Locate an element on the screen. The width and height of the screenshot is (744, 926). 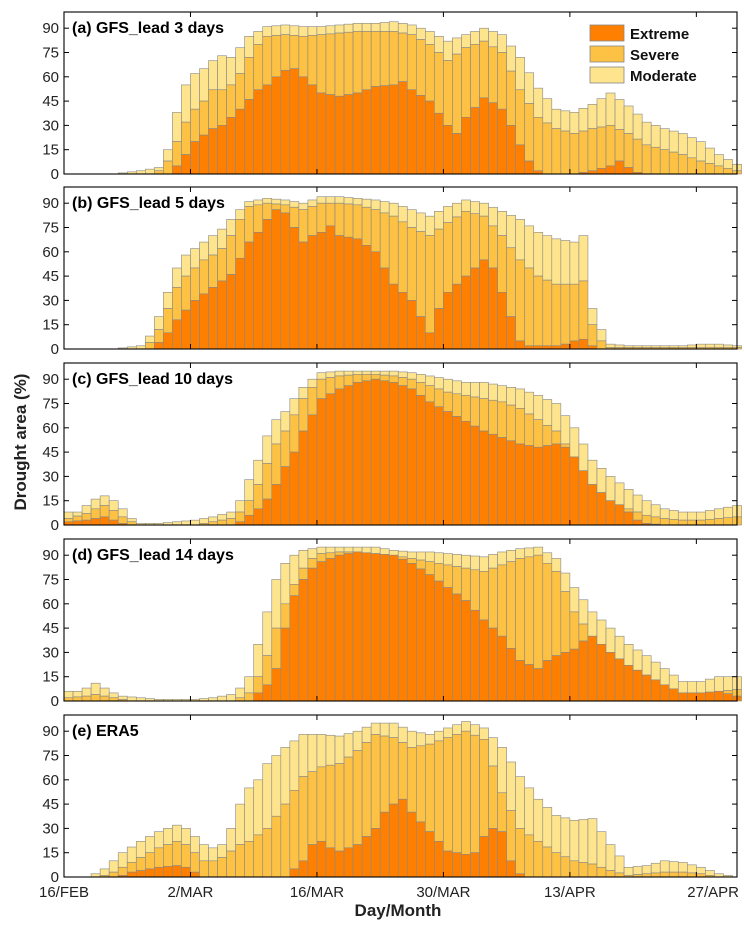
legend-swatch-moderate is located at coordinates (607, 75).